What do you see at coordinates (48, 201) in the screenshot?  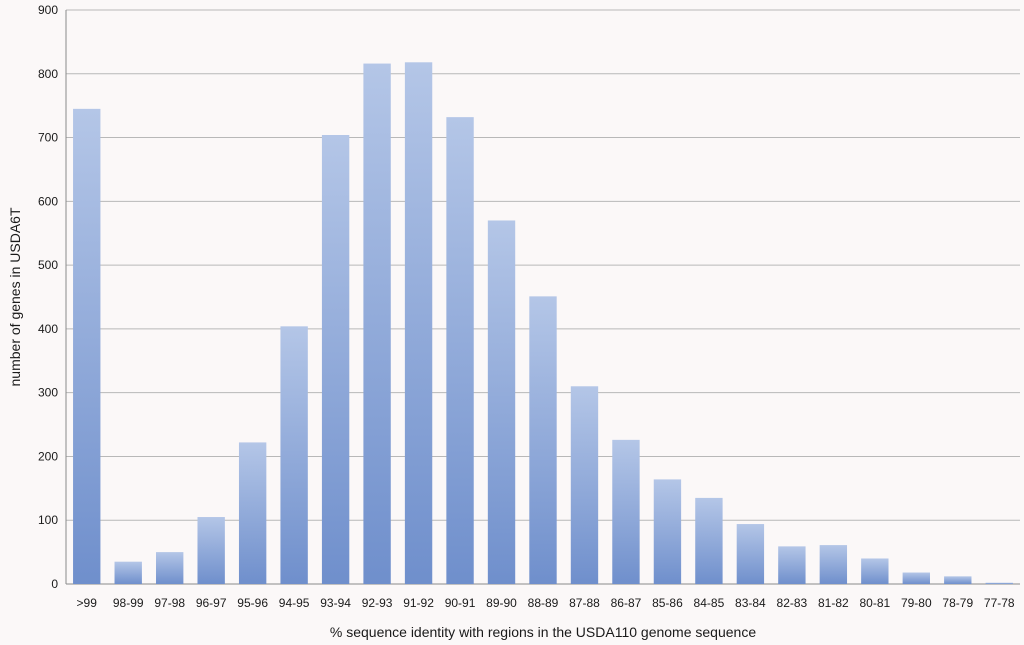 I see `y-tick-label: 600` at bounding box center [48, 201].